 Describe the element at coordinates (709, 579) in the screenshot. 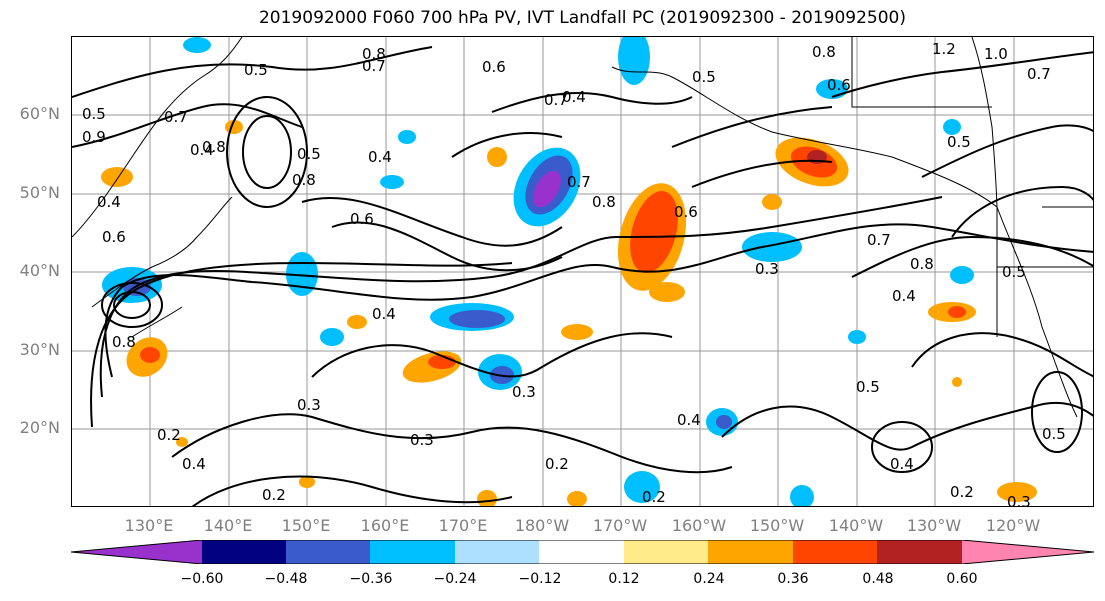

I see `colorbar-tick-label: 0.24` at that location.